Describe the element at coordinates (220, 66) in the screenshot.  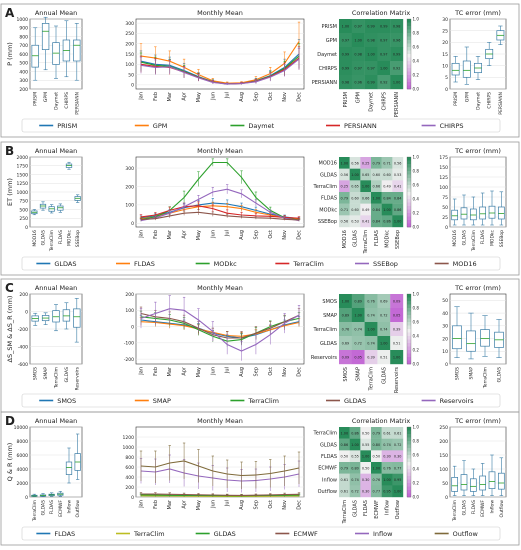
I see `series-chirps` at that location.